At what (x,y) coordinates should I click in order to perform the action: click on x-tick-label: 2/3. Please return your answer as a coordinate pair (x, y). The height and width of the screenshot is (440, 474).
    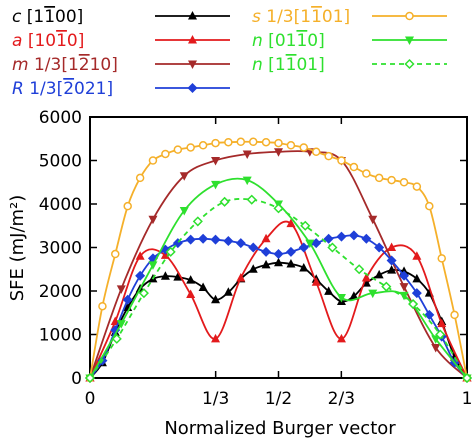
    Looking at the image, I should click on (341, 399).